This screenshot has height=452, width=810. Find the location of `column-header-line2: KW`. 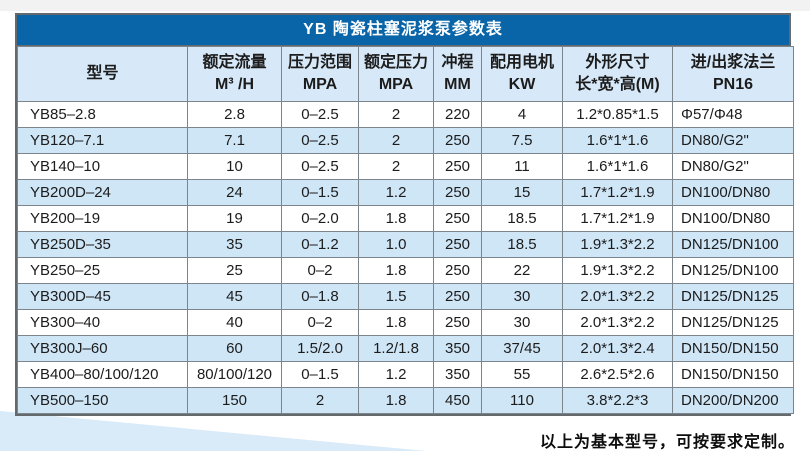

column-header-line2: KW is located at coordinates (522, 84).